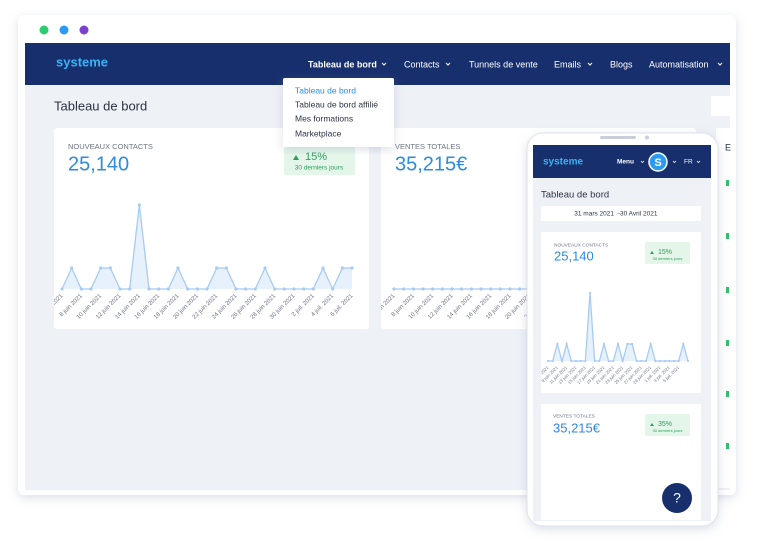  Describe the element at coordinates (723, 308) in the screenshot. I see `side-column` at that location.